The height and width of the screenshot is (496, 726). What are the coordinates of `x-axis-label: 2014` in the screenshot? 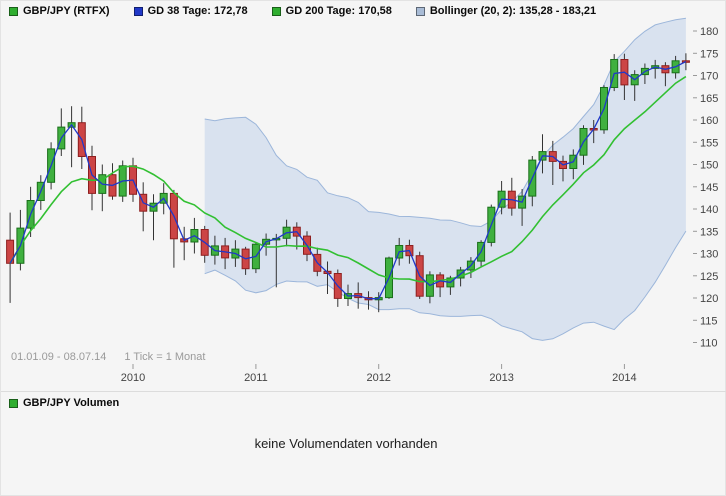 It's located at (624, 378).